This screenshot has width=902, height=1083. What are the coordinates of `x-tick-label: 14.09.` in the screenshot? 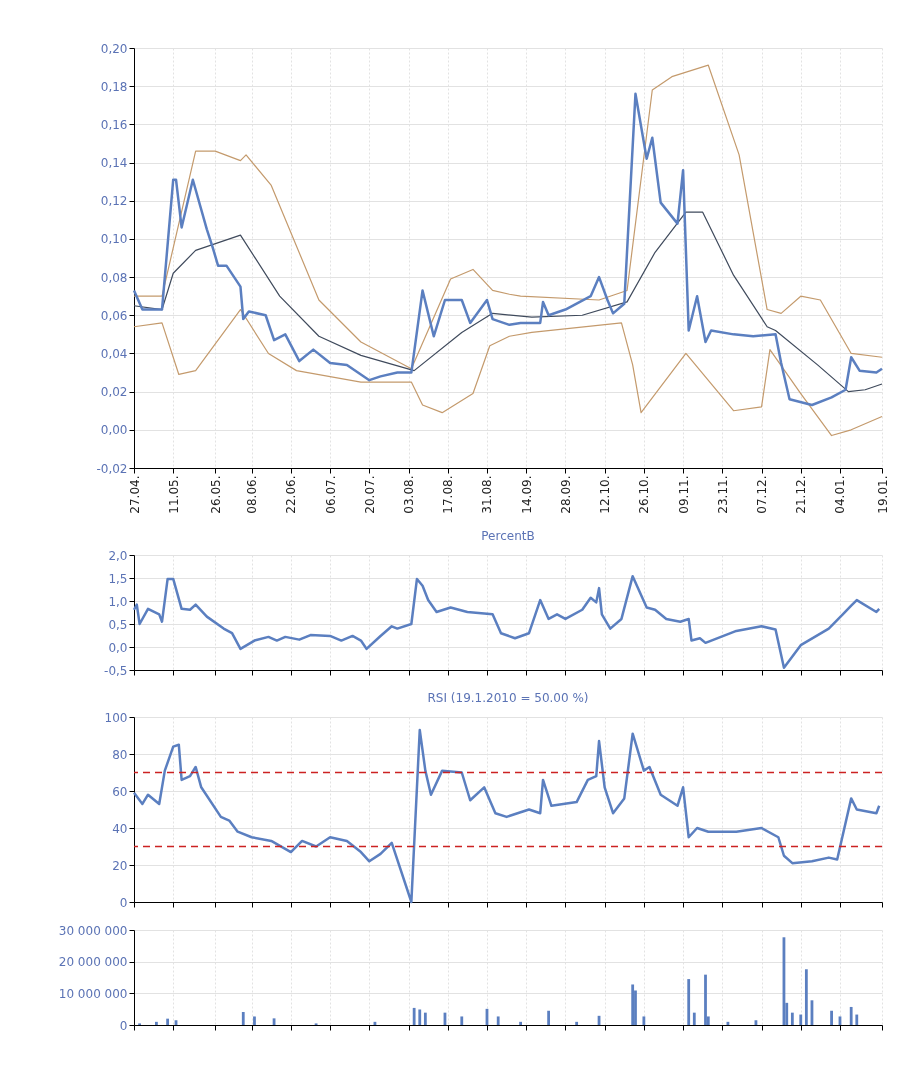 It's located at (526, 494).